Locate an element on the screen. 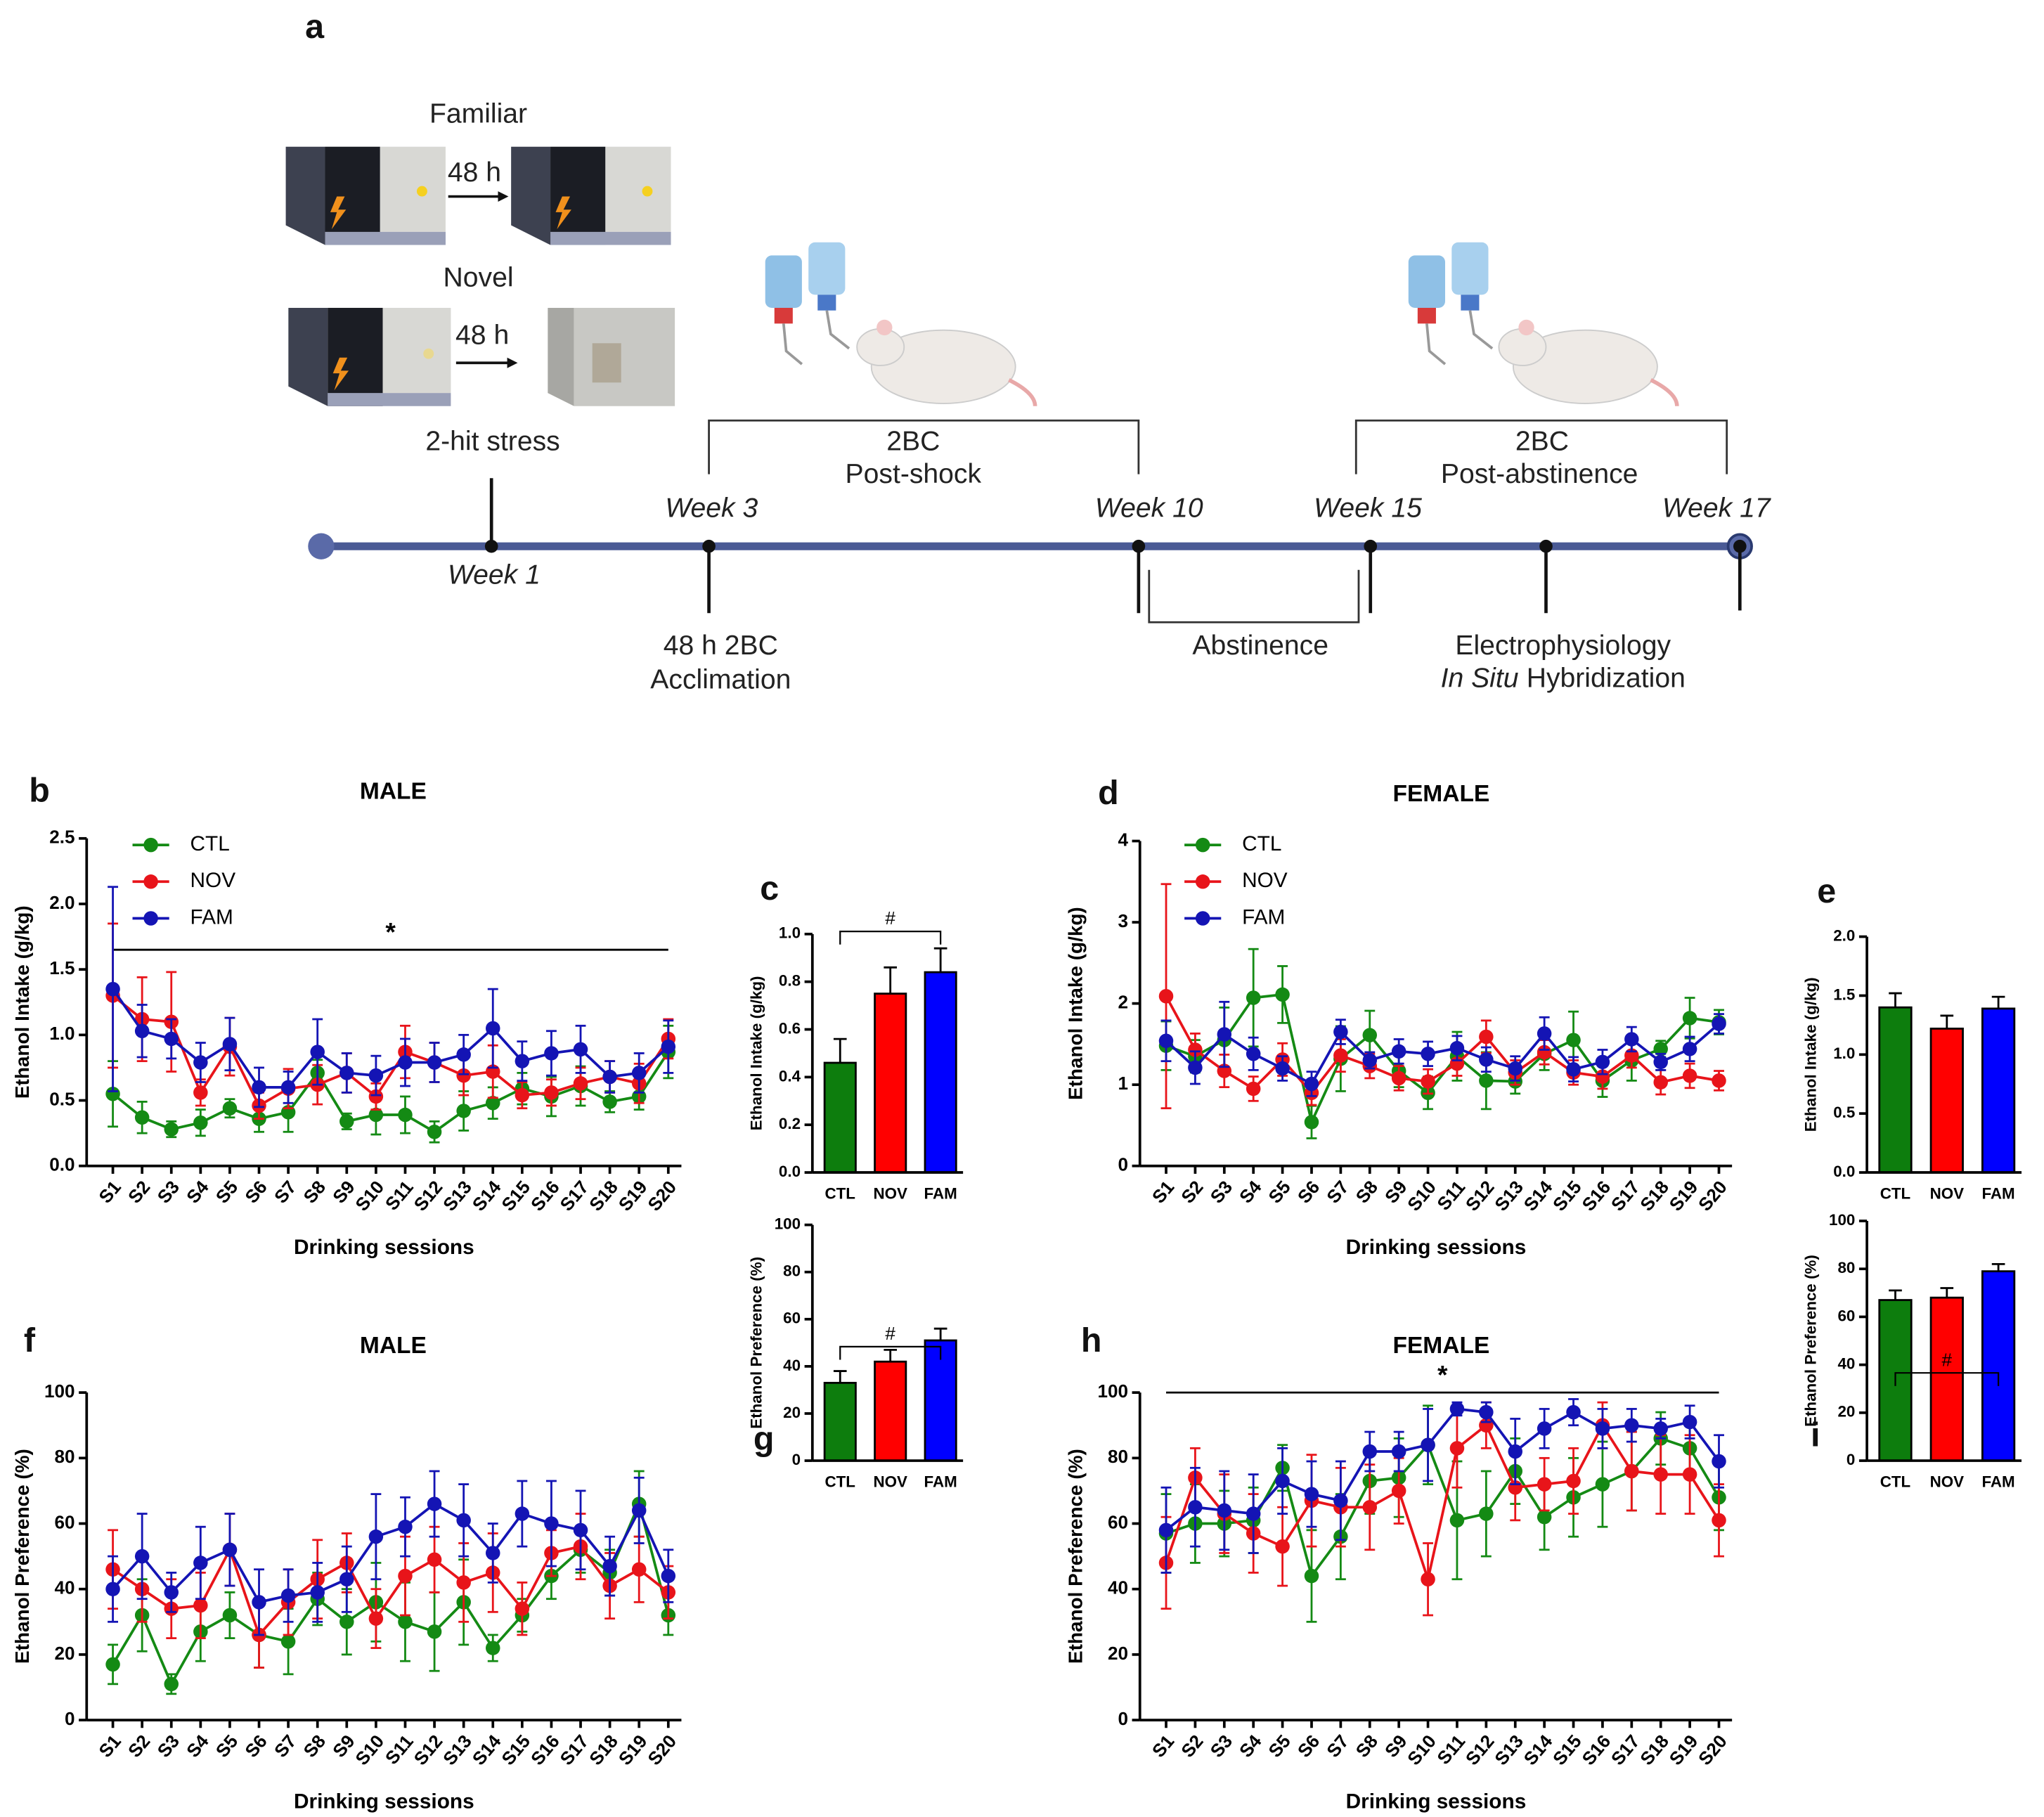 The height and width of the screenshot is (1817, 2044). y-axis-label: Ethanol Preference (%) is located at coordinates (756, 1343).